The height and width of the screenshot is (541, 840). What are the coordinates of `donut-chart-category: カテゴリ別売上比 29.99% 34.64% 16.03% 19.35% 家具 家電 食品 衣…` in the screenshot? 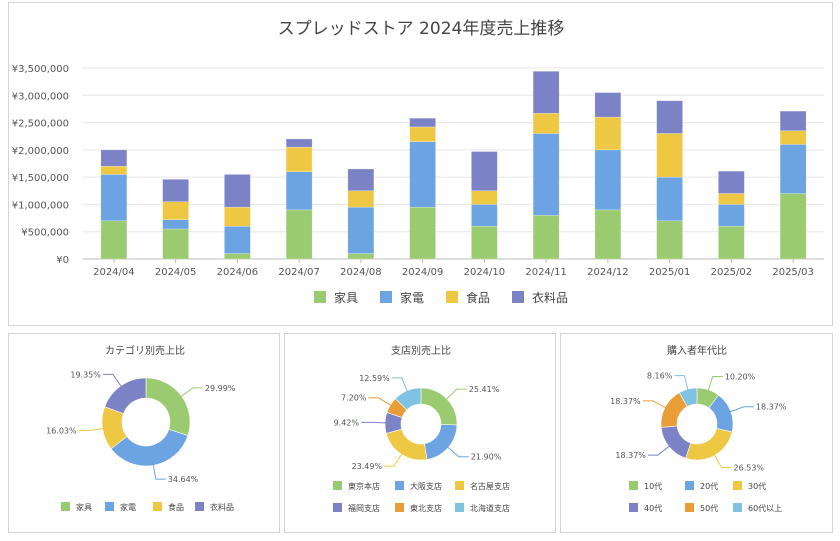 It's located at (141, 428).